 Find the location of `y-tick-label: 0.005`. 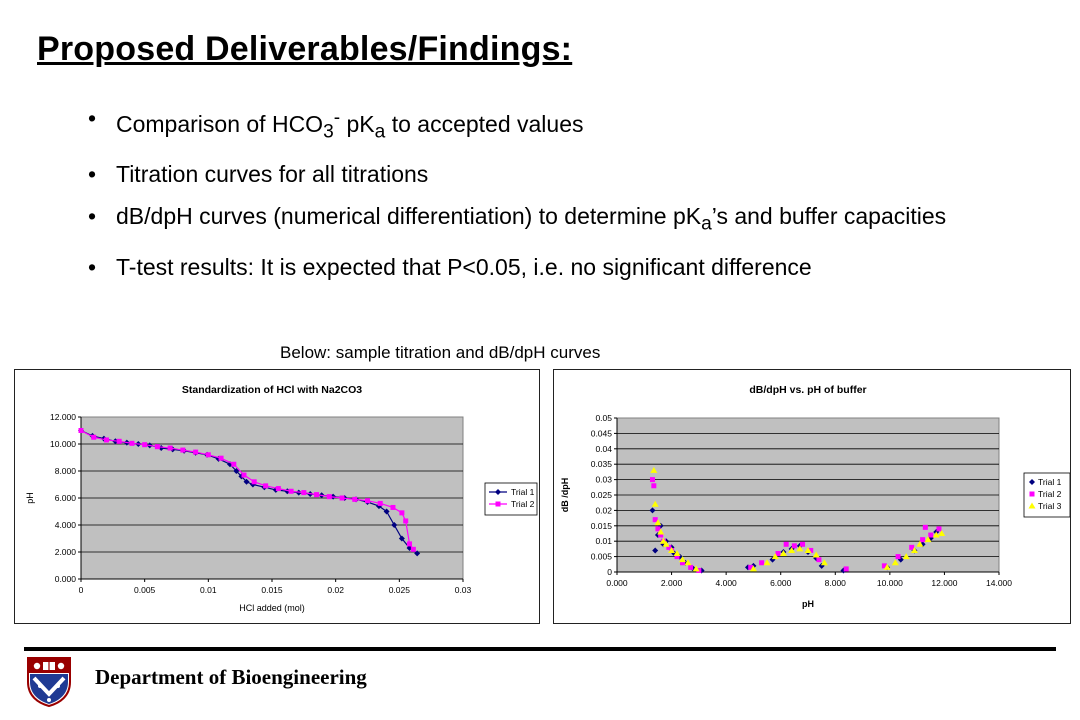

y-tick-label: 0.005 is located at coordinates (602, 557).